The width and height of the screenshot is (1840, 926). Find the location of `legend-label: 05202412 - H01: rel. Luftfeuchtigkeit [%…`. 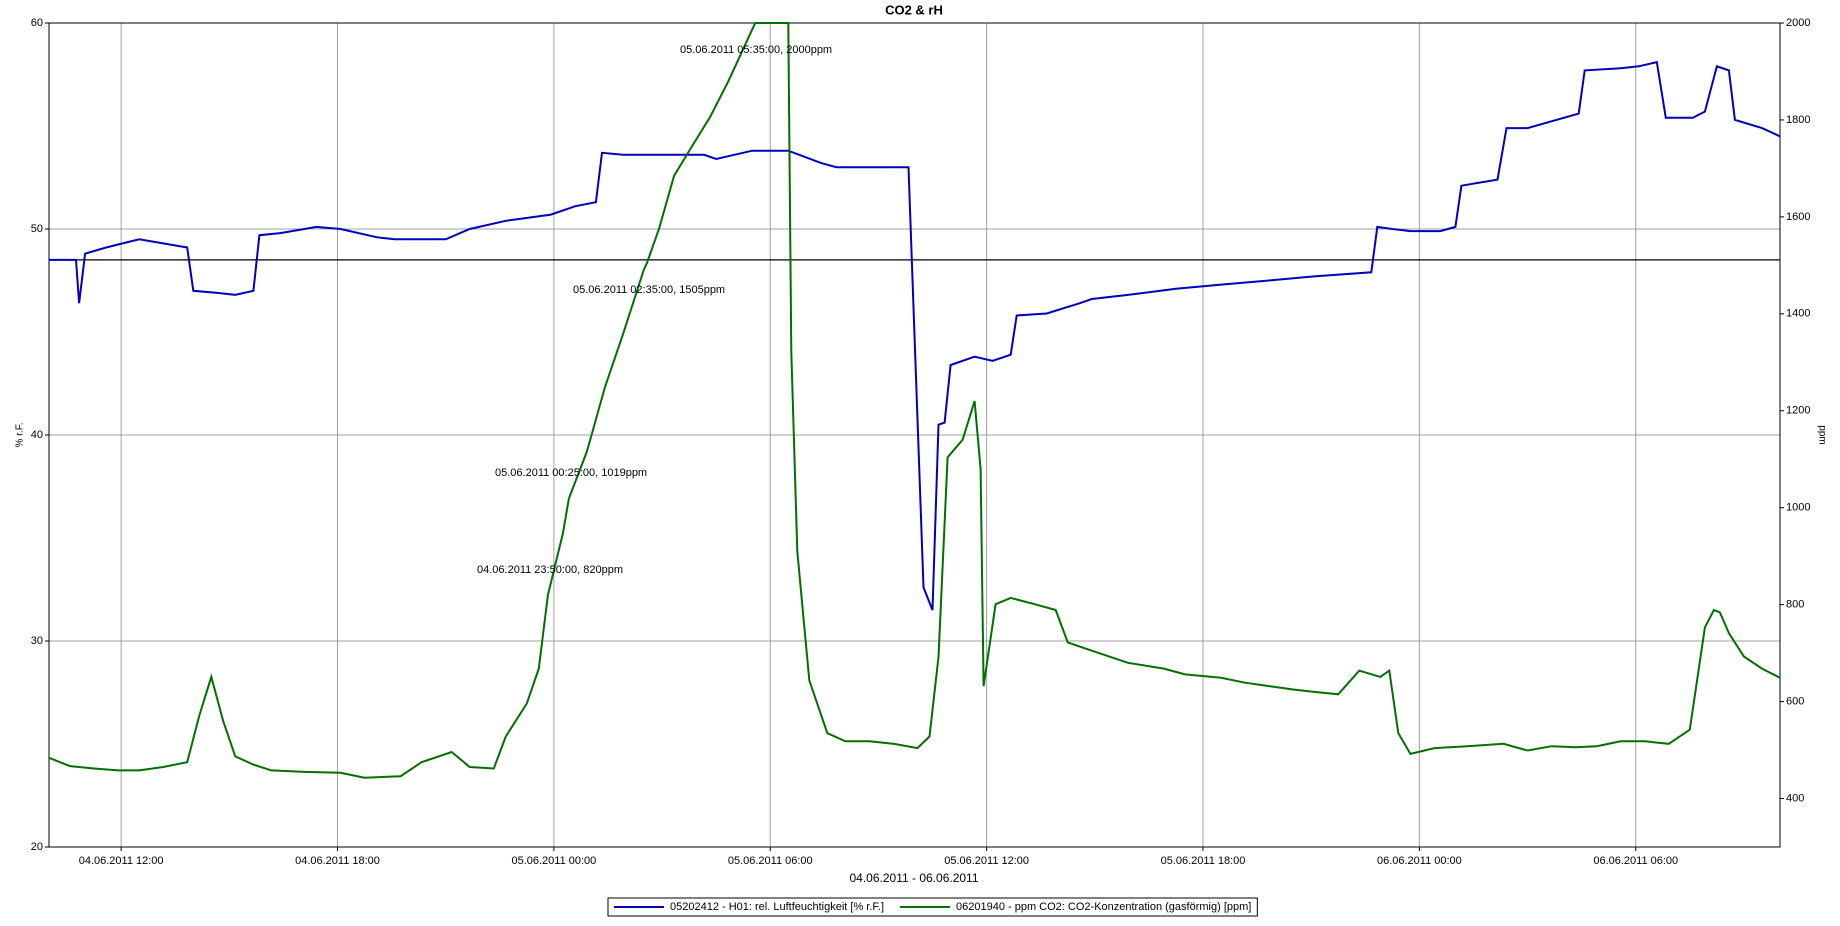

legend-label: 05202412 - H01: rel. Luftfeuchtigkeit [%… is located at coordinates (777, 907).